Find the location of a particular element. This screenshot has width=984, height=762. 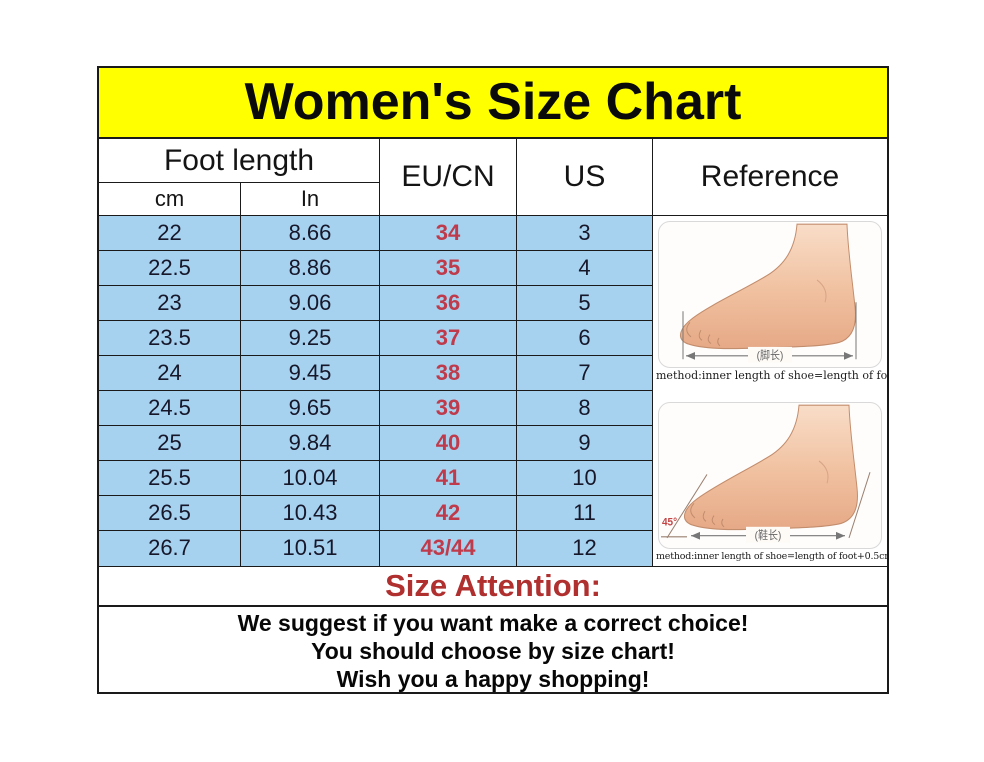

shoe-length-measure-label: (鞋长) is located at coordinates (768, 536).